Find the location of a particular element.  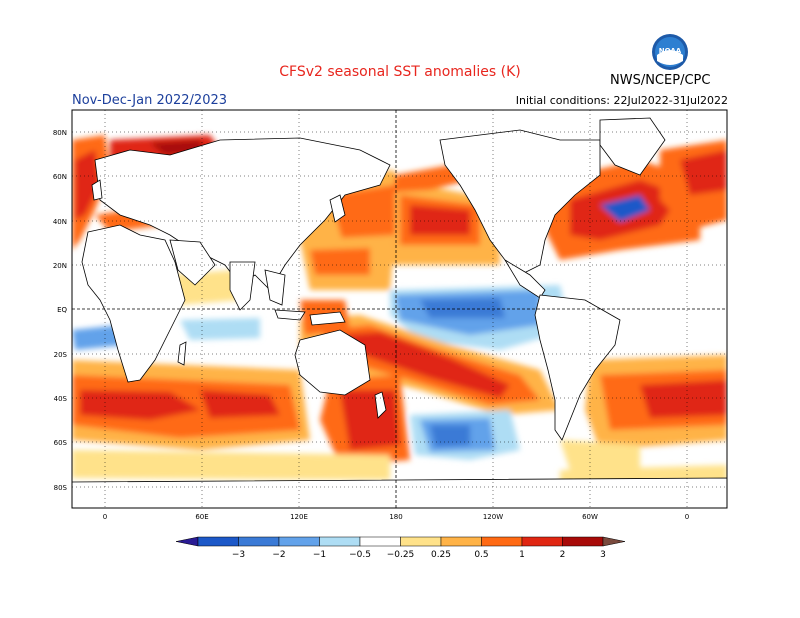

colorbar-label: 0.25 is located at coordinates (441, 555).